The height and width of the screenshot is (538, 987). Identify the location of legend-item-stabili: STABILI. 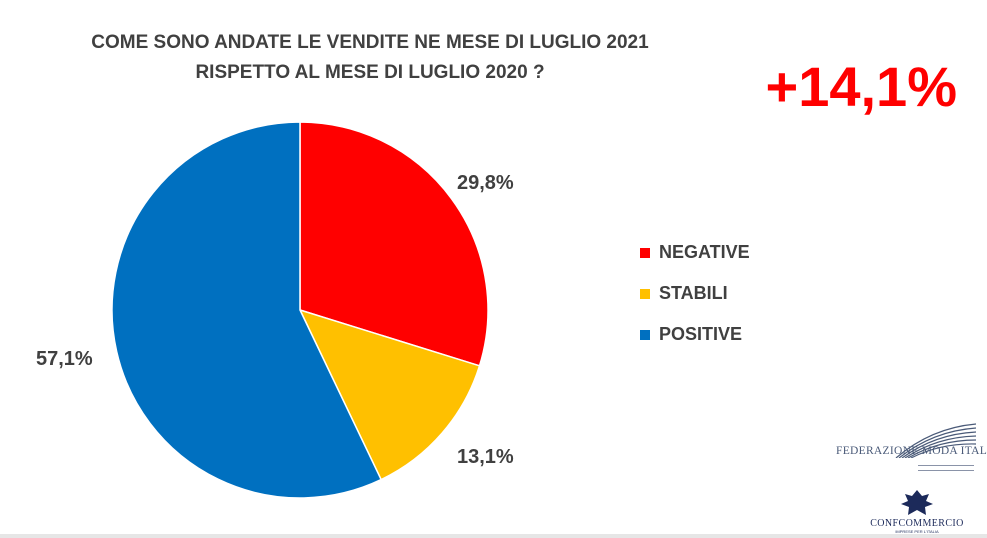
(695, 293).